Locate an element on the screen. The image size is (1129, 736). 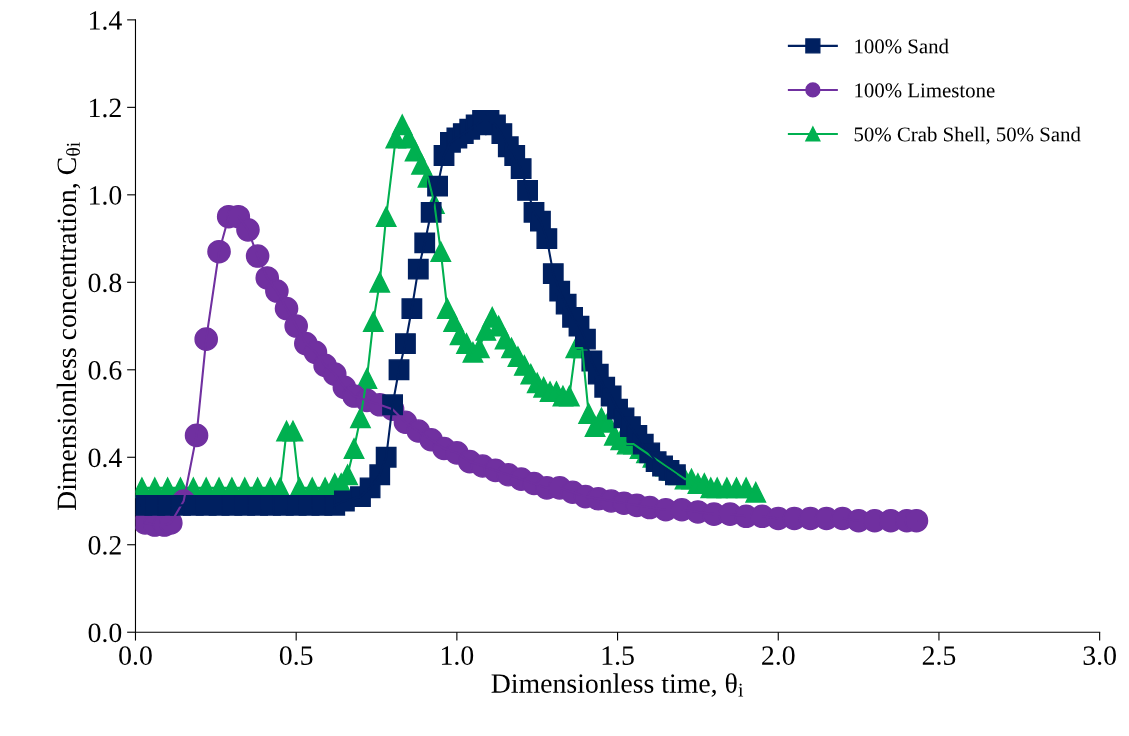
x-tick-label: 1.5 is located at coordinates (618, 656).